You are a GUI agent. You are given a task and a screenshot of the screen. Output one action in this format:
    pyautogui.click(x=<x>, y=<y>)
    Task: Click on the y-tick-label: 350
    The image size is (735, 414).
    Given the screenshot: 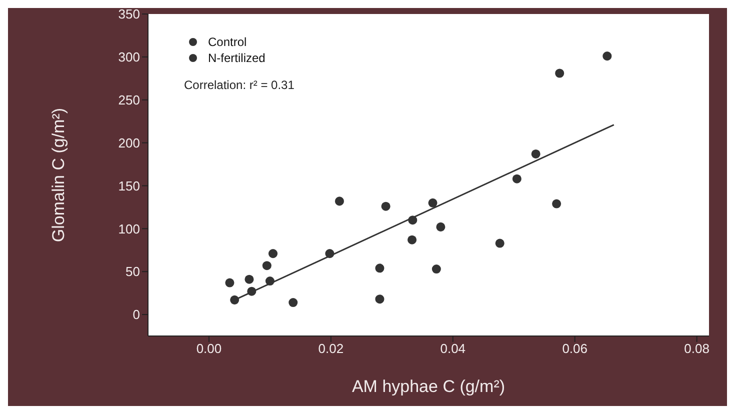 What is the action you would take?
    pyautogui.click(x=129, y=14)
    